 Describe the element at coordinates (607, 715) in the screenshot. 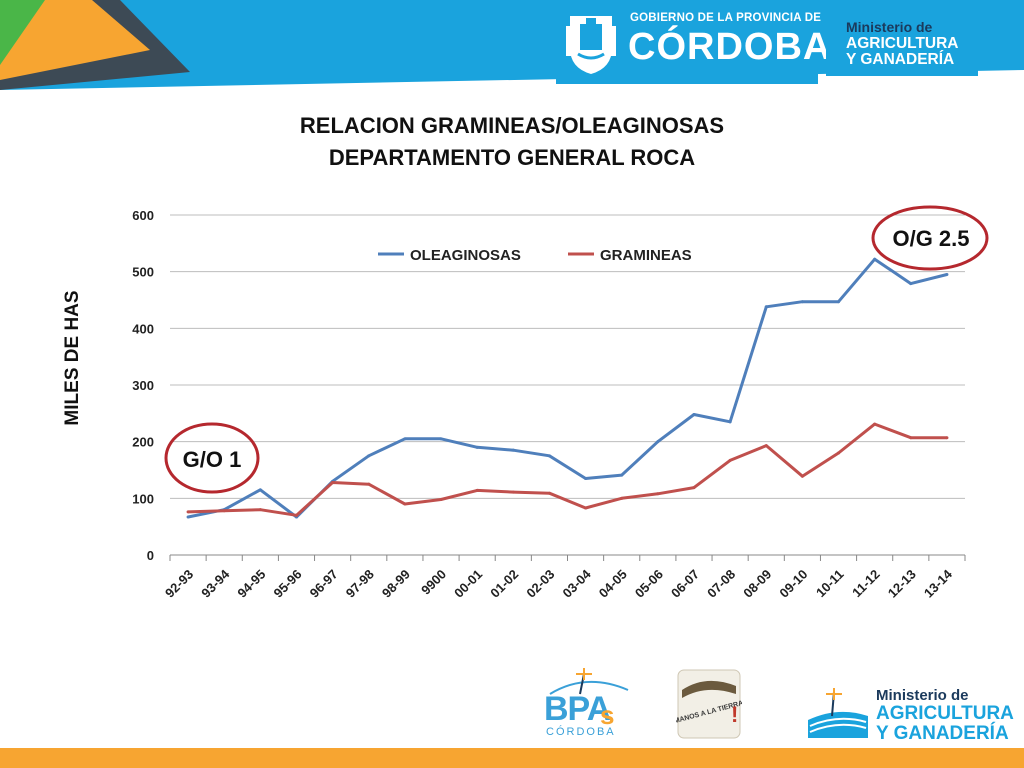

I see `bpas-s-text: s` at that location.